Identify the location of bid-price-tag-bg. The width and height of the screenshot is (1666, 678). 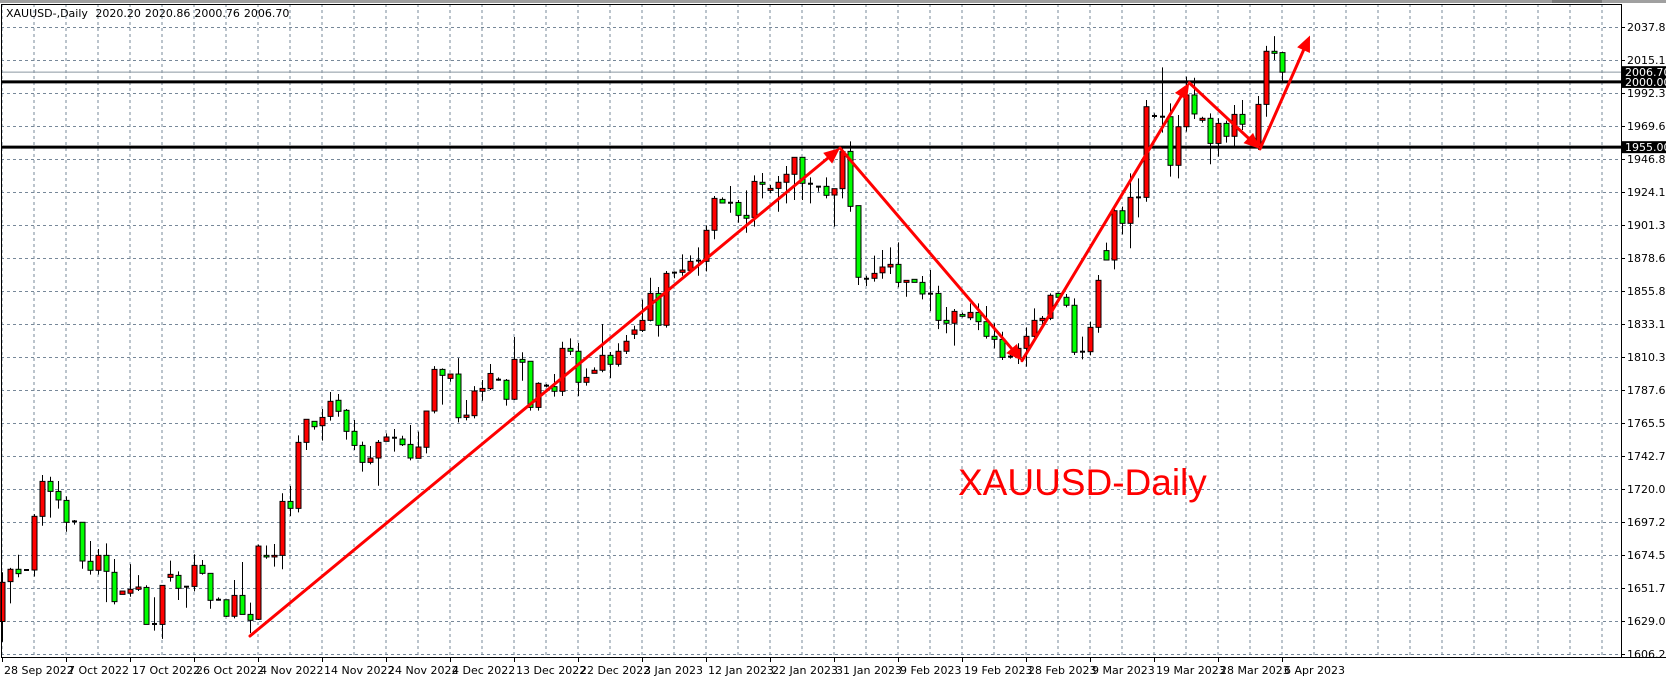
(1644, 72).